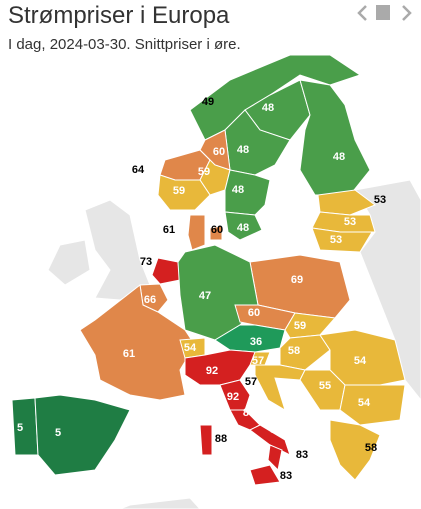  I want to click on prev-button, so click(362, 13).